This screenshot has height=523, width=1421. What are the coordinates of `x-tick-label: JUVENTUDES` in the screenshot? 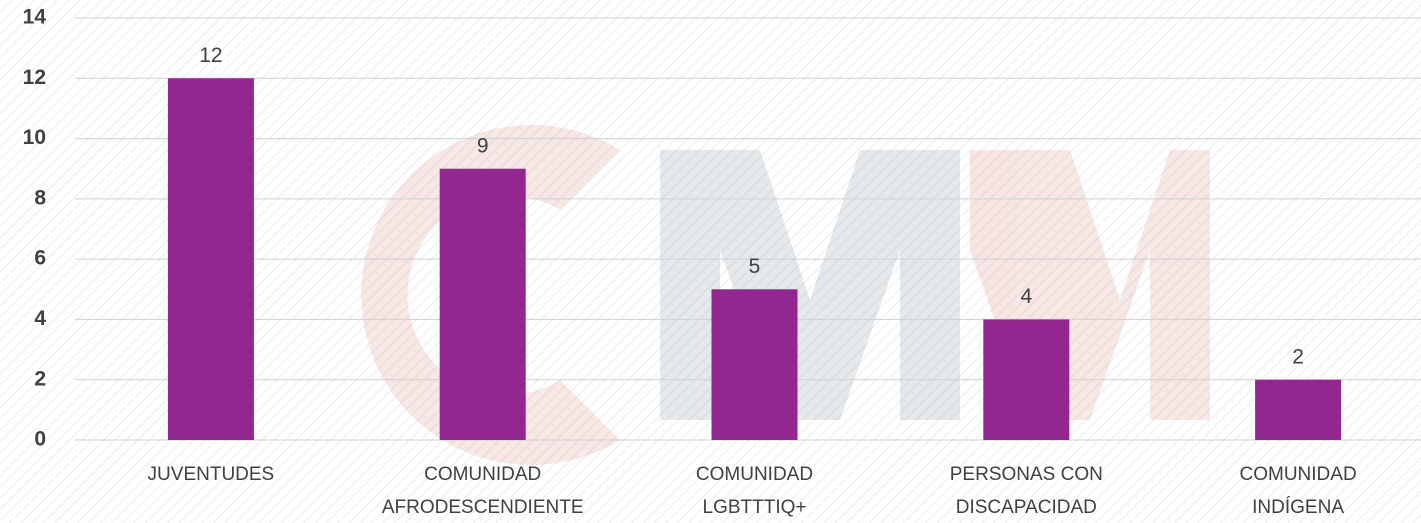 It's located at (211, 474).